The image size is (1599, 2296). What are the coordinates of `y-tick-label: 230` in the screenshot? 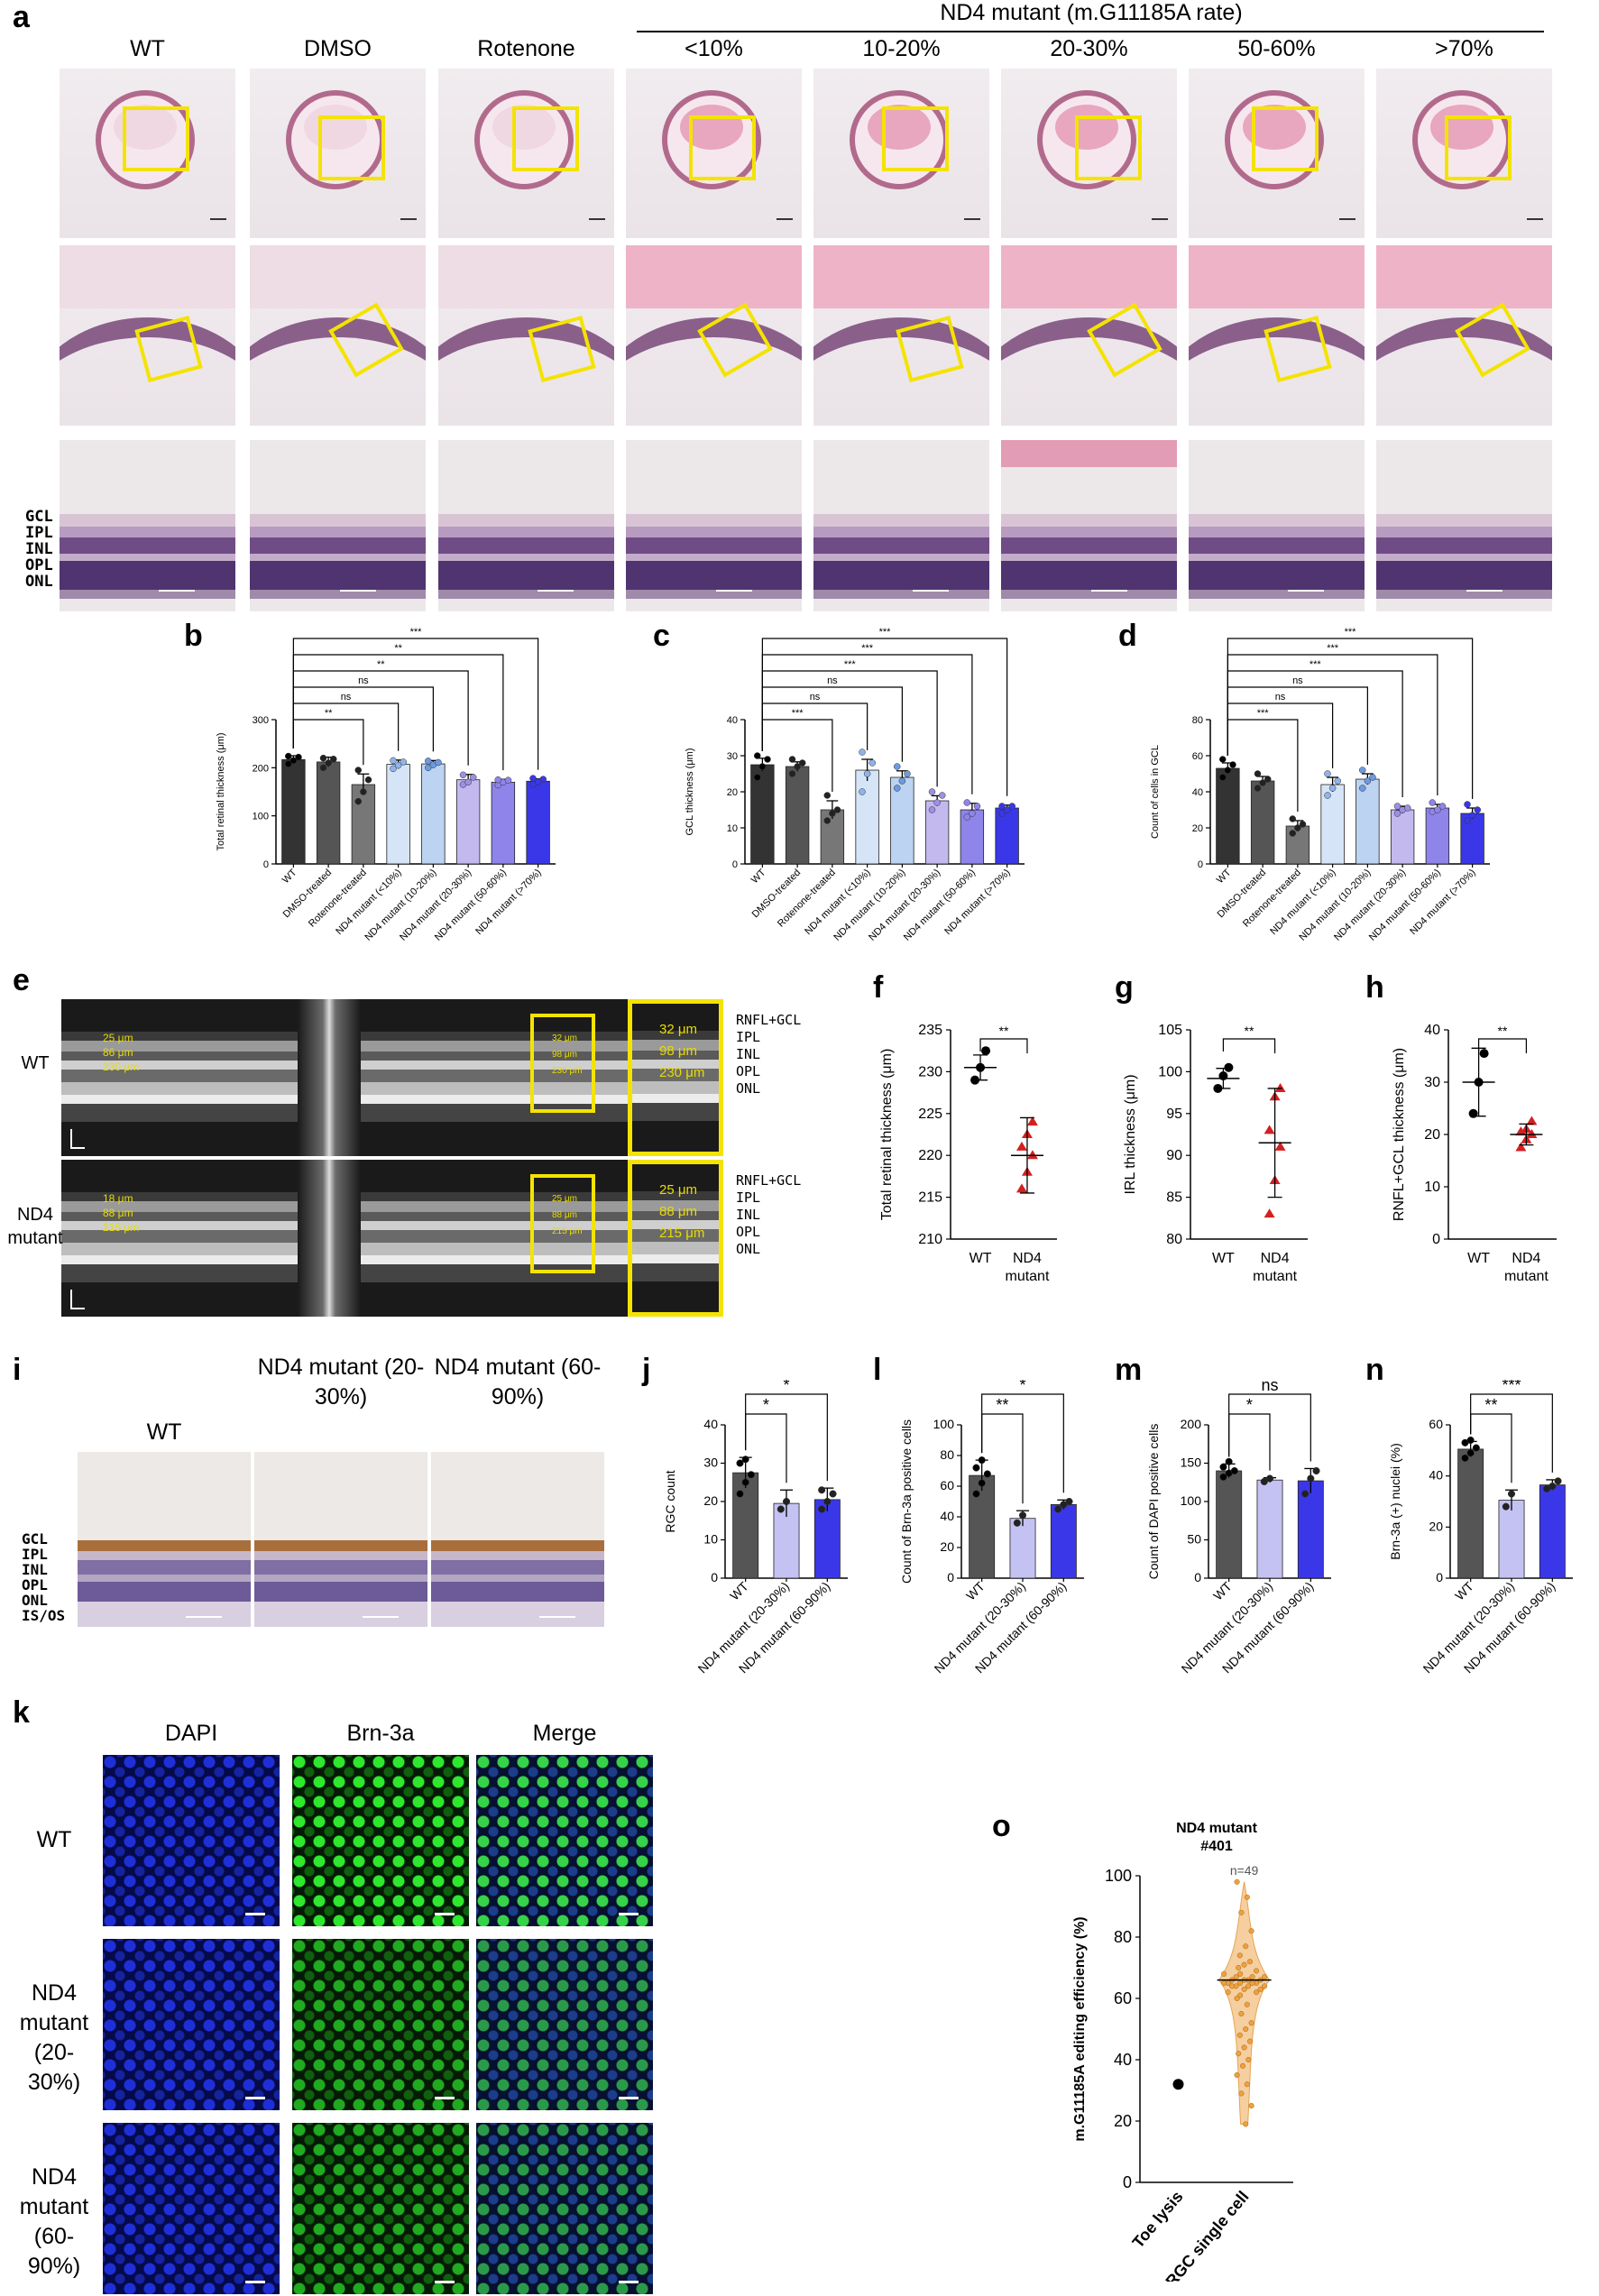 It's located at (930, 1071).